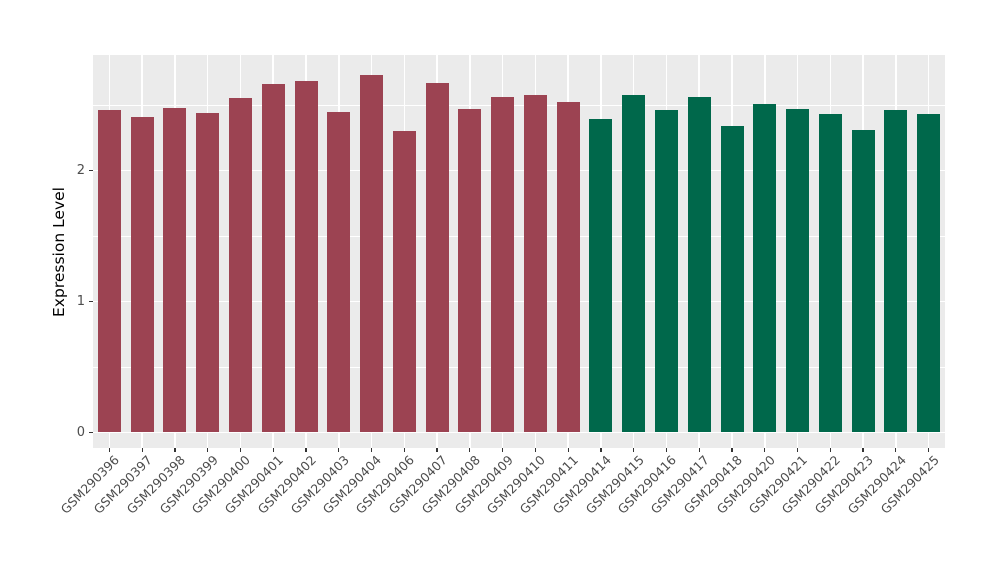 The height and width of the screenshot is (580, 1000). I want to click on bar-GSM290423, so click(863, 281).